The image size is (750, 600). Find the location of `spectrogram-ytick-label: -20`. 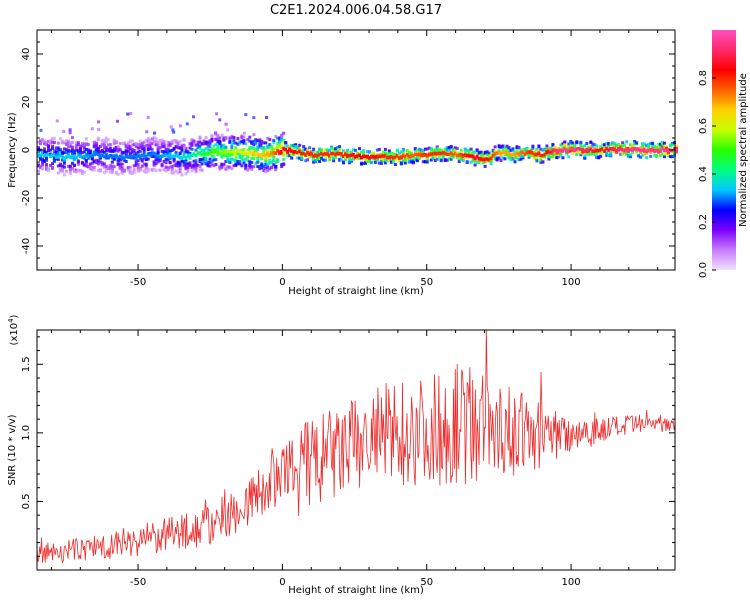

spectrogram-ytick-label: -20 is located at coordinates (26, 198).